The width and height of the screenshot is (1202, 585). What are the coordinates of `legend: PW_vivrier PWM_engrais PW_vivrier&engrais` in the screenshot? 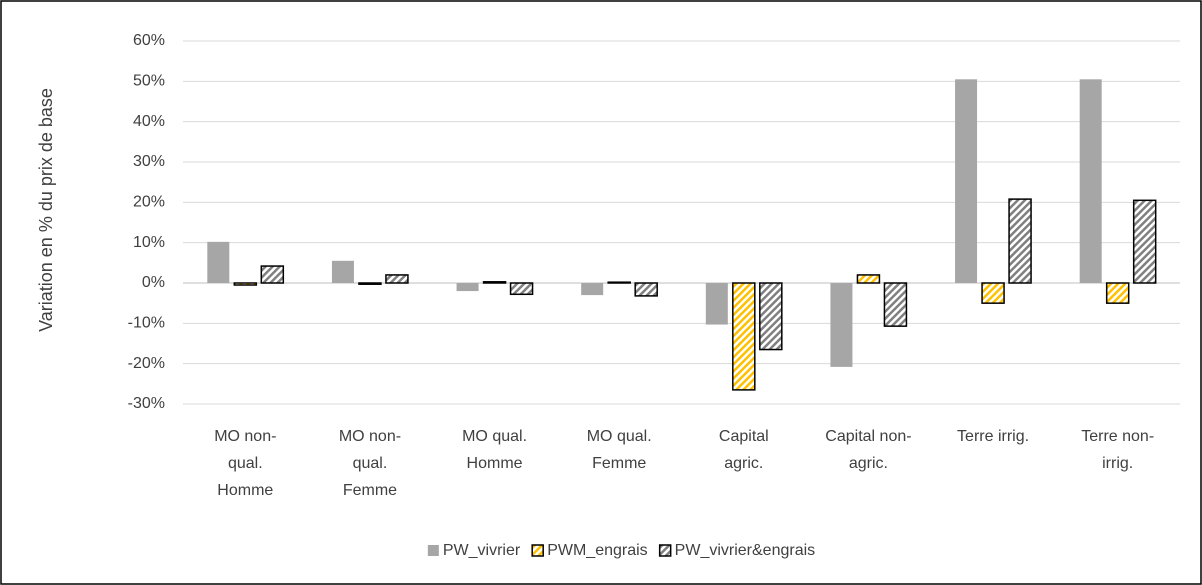 It's located at (621, 550).